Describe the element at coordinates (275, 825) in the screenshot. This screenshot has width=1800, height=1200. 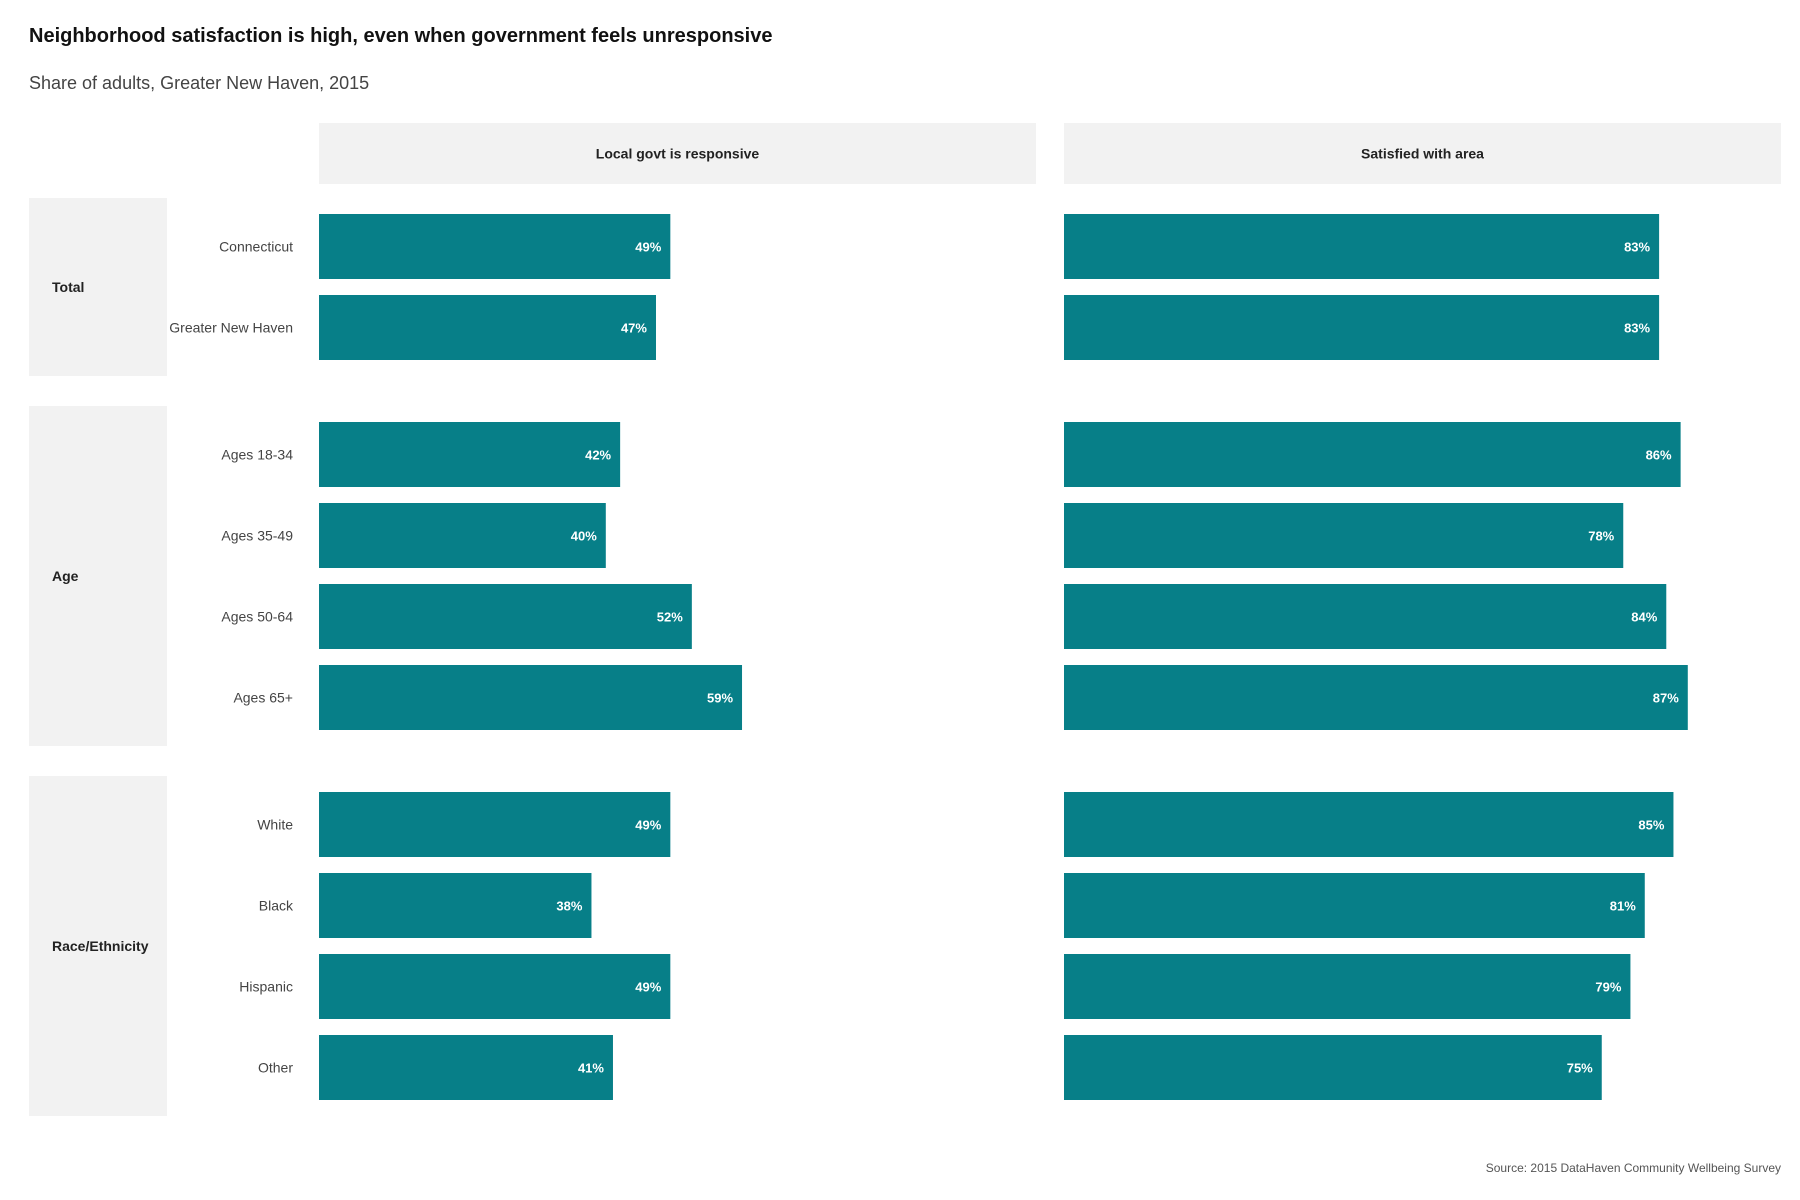
I see `category-label: White` at that location.